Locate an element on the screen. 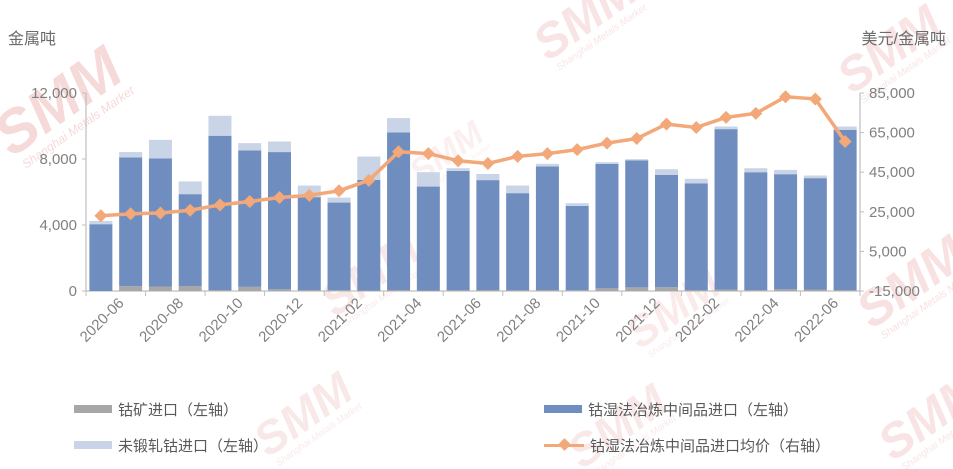  right-axis-tick-label: 5,000 is located at coordinates (888, 251).